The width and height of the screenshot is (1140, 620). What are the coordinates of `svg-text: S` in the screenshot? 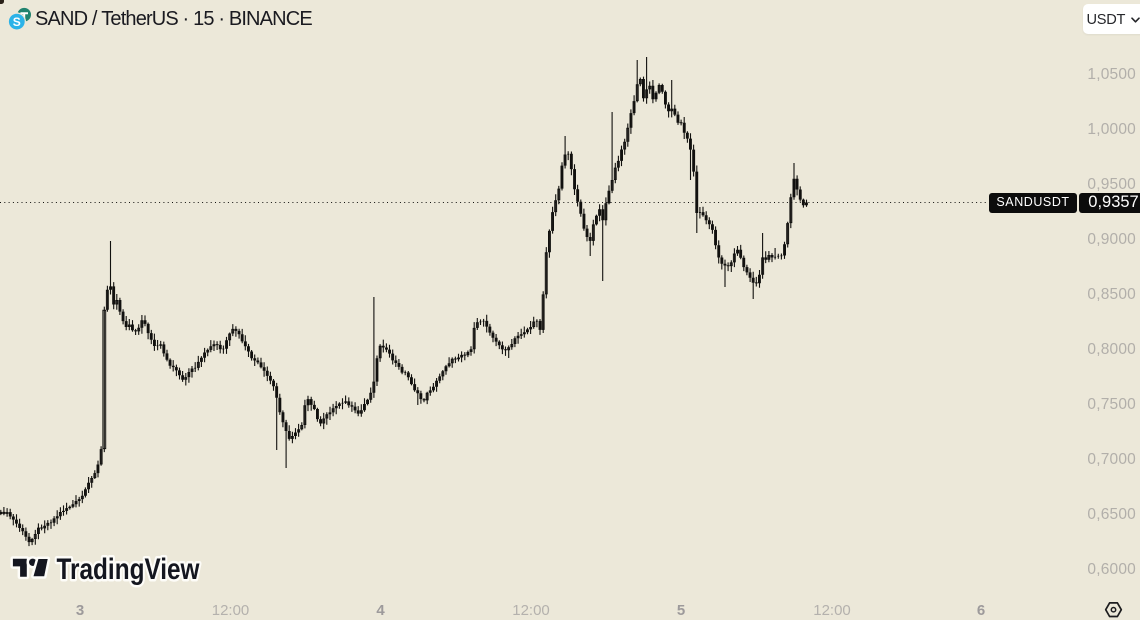 It's located at (17, 22).